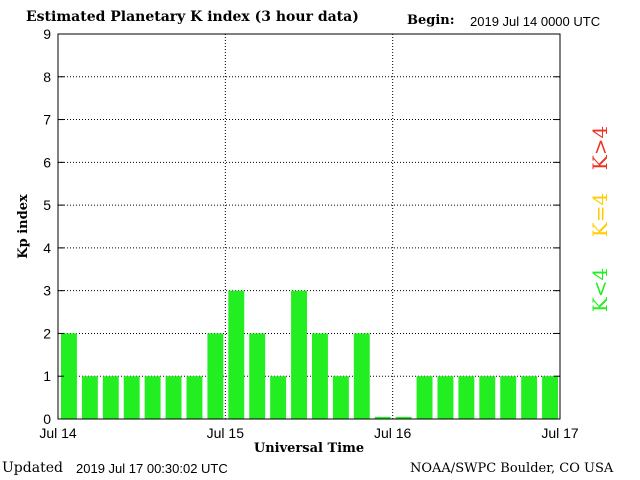 The width and height of the screenshot is (640, 480). What do you see at coordinates (23, 226) in the screenshot?
I see `y-axis-title: Kp index` at bounding box center [23, 226].